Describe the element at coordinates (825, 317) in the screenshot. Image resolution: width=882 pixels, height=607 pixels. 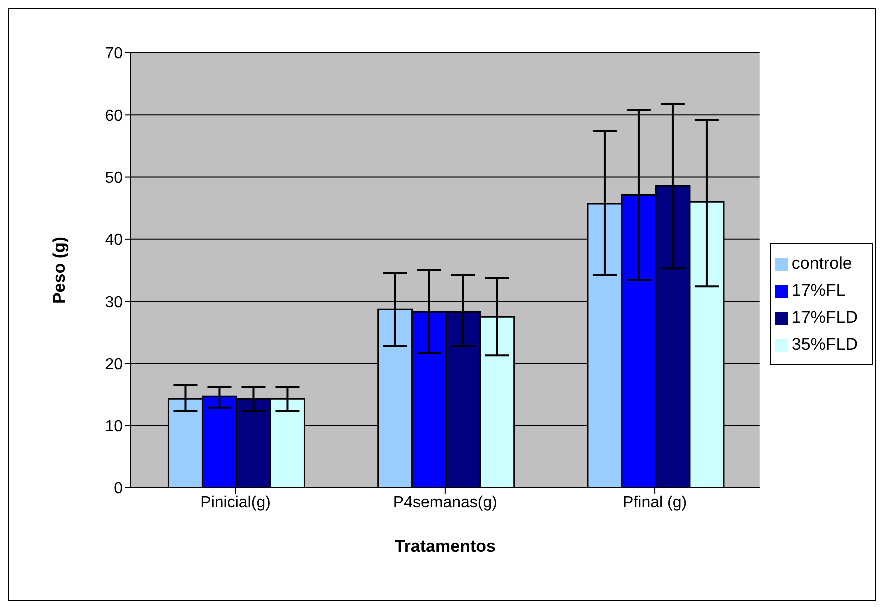
I see `legend-label: 17%FLD` at that location.